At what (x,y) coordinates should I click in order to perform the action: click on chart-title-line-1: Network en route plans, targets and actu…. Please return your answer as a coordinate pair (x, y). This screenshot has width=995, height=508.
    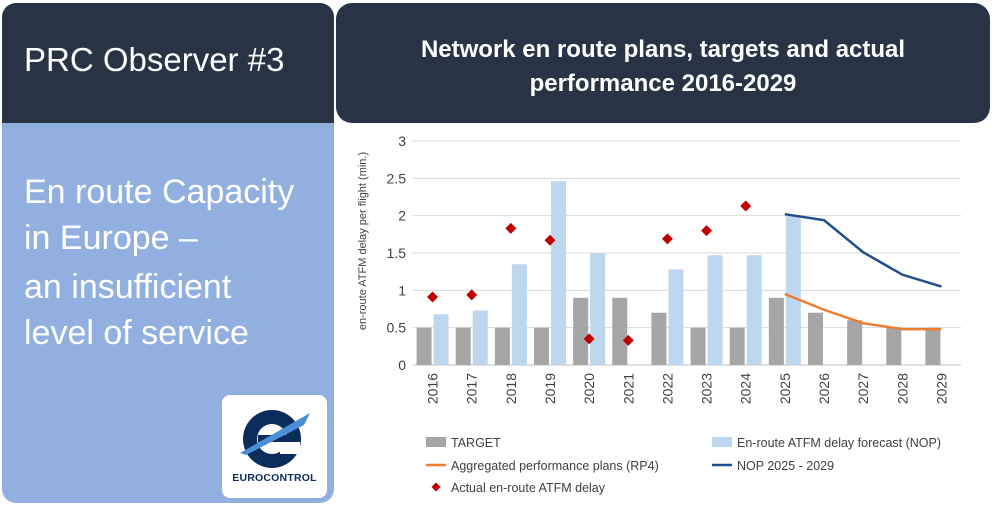
    Looking at the image, I should click on (663, 49).